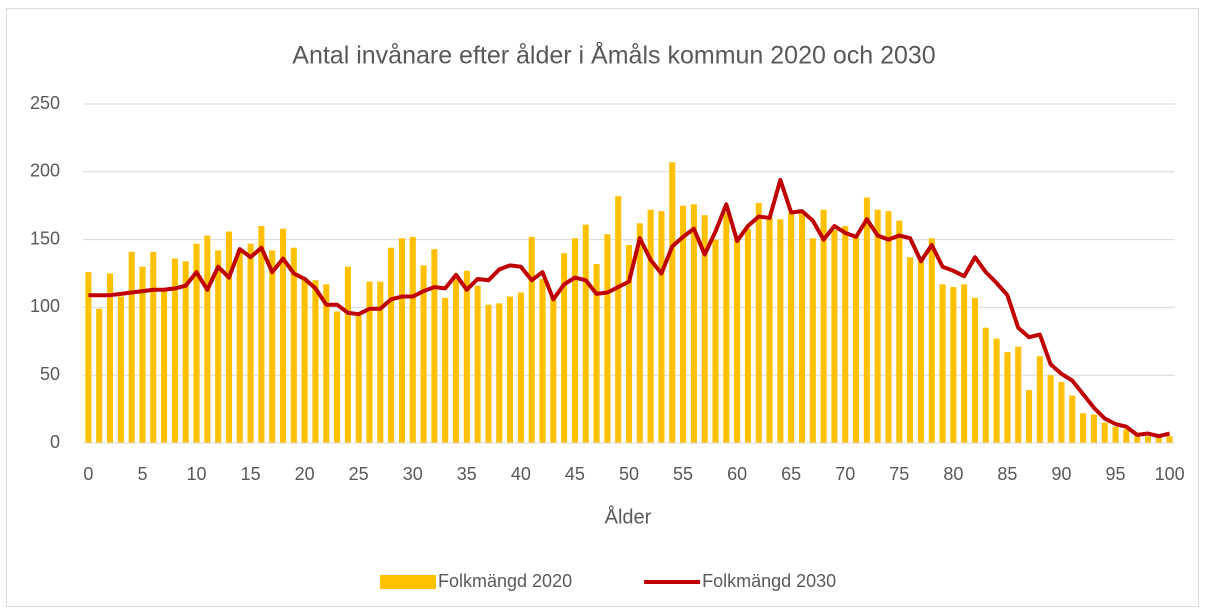 This screenshot has height=616, width=1206. What do you see at coordinates (1007, 474) in the screenshot?
I see `x-tick-label: 85` at bounding box center [1007, 474].